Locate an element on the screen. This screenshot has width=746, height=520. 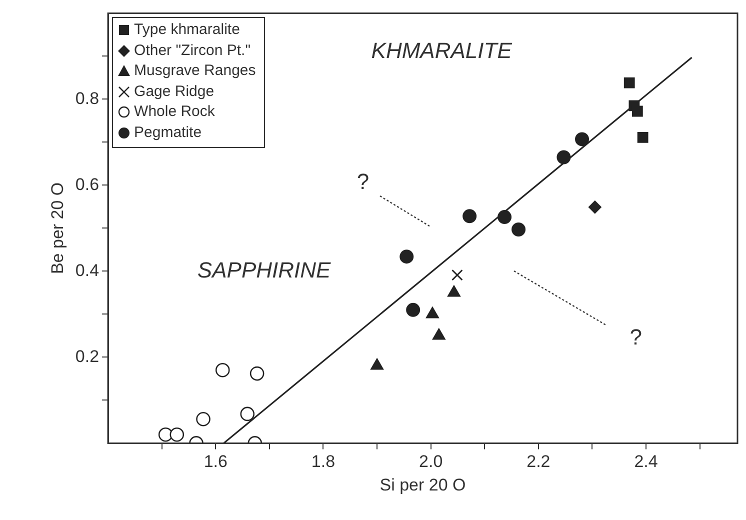
x-tick-label: 2.2 is located at coordinates (538, 462).